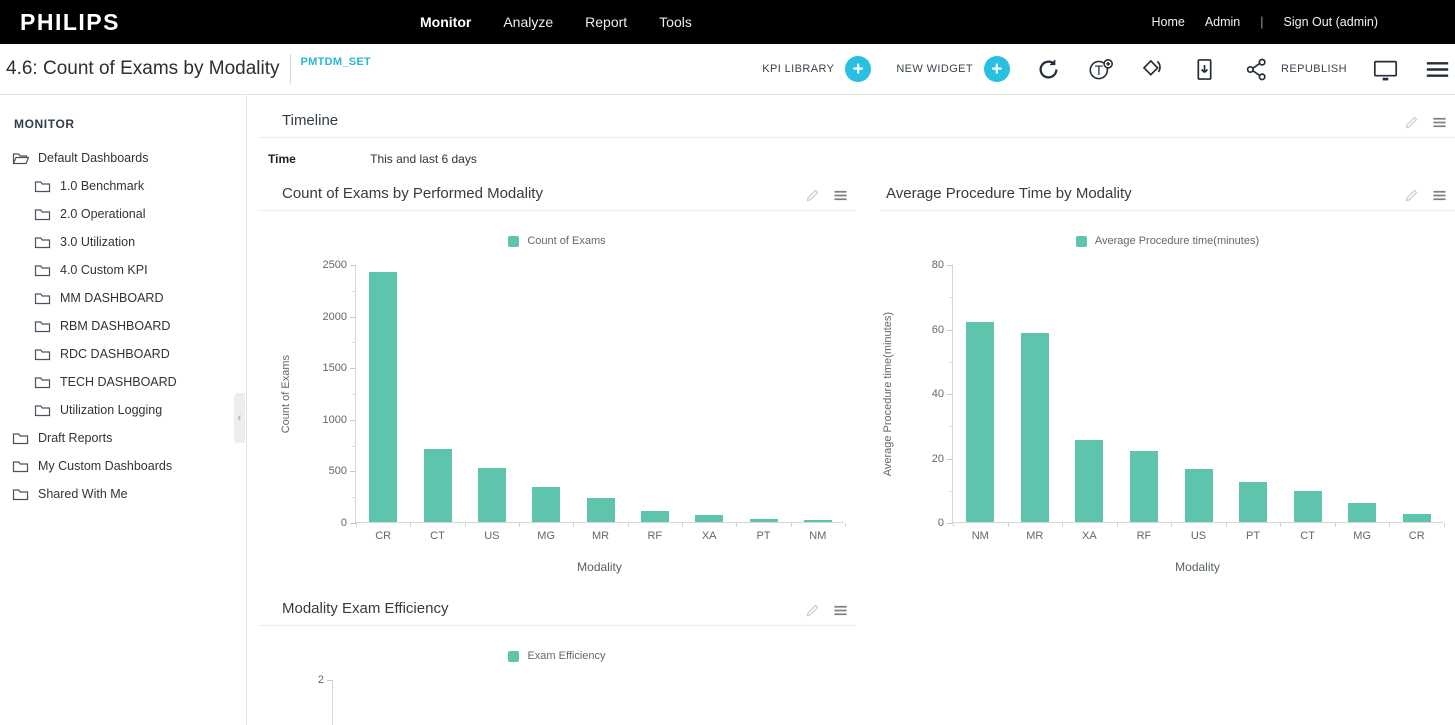 The image size is (1455, 725). What do you see at coordinates (1385, 69) in the screenshot?
I see `display-icon` at bounding box center [1385, 69].